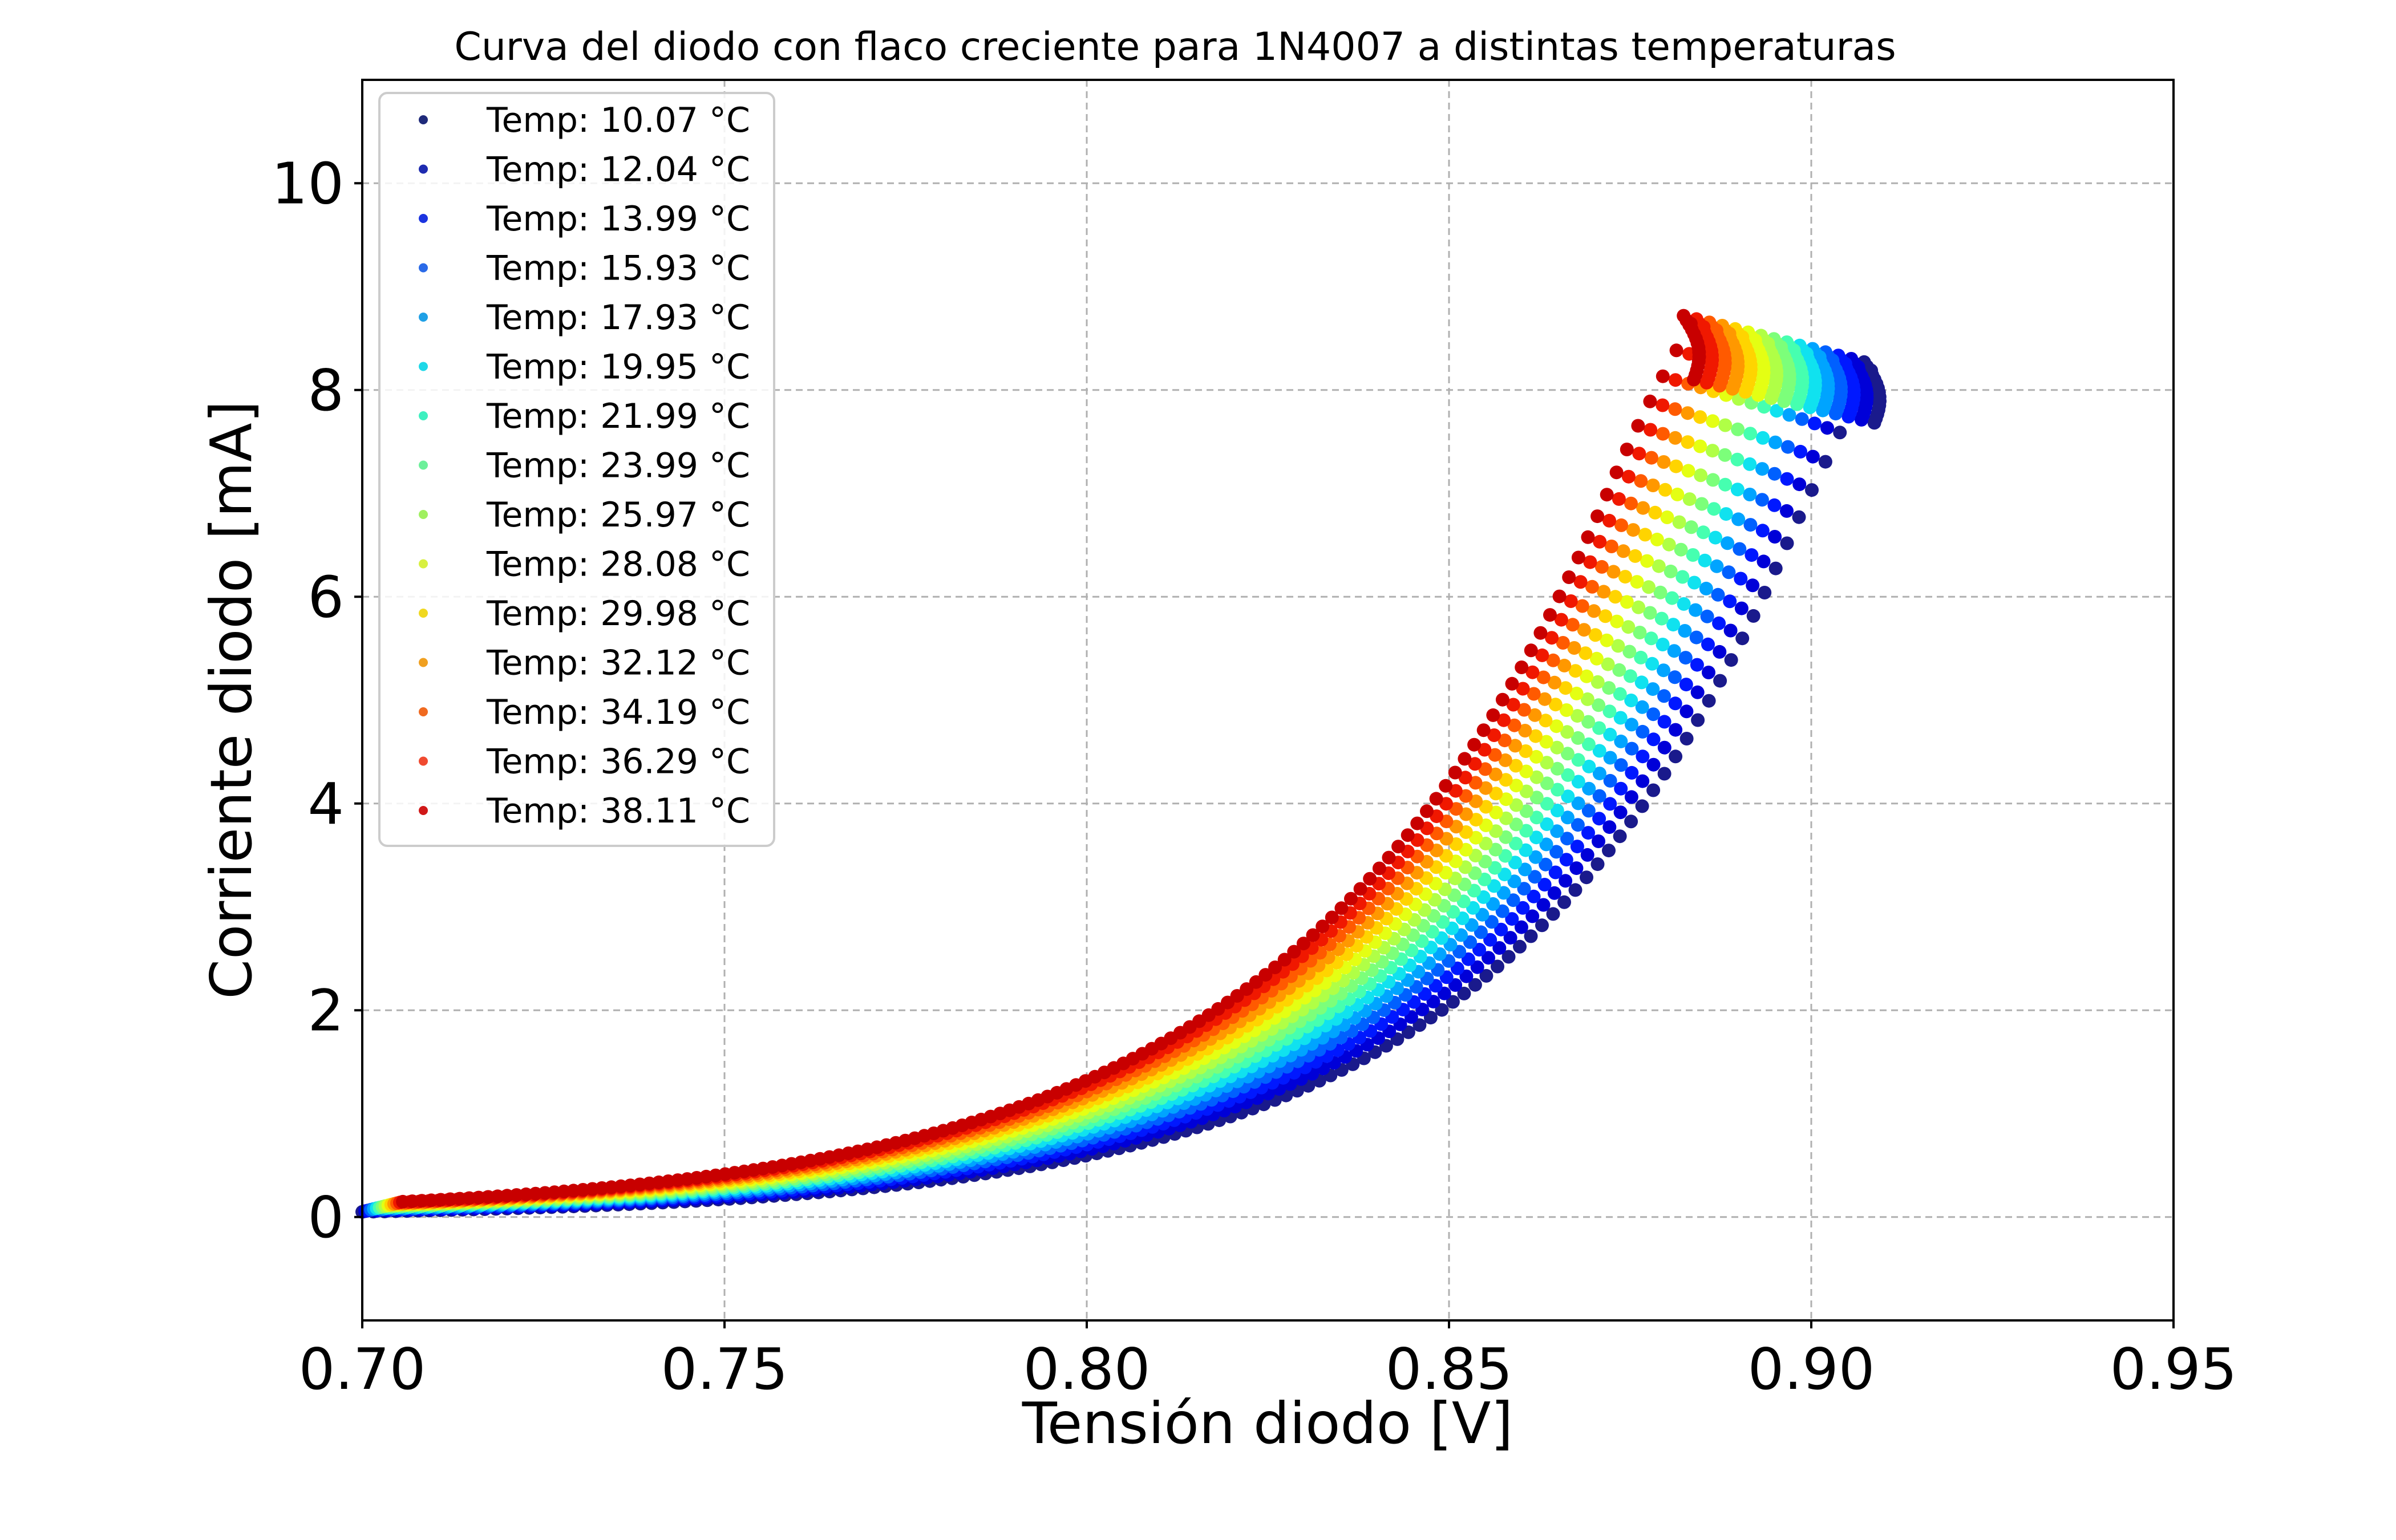  I want to click on x-tick-label: 0.95, so click(2173, 1369).